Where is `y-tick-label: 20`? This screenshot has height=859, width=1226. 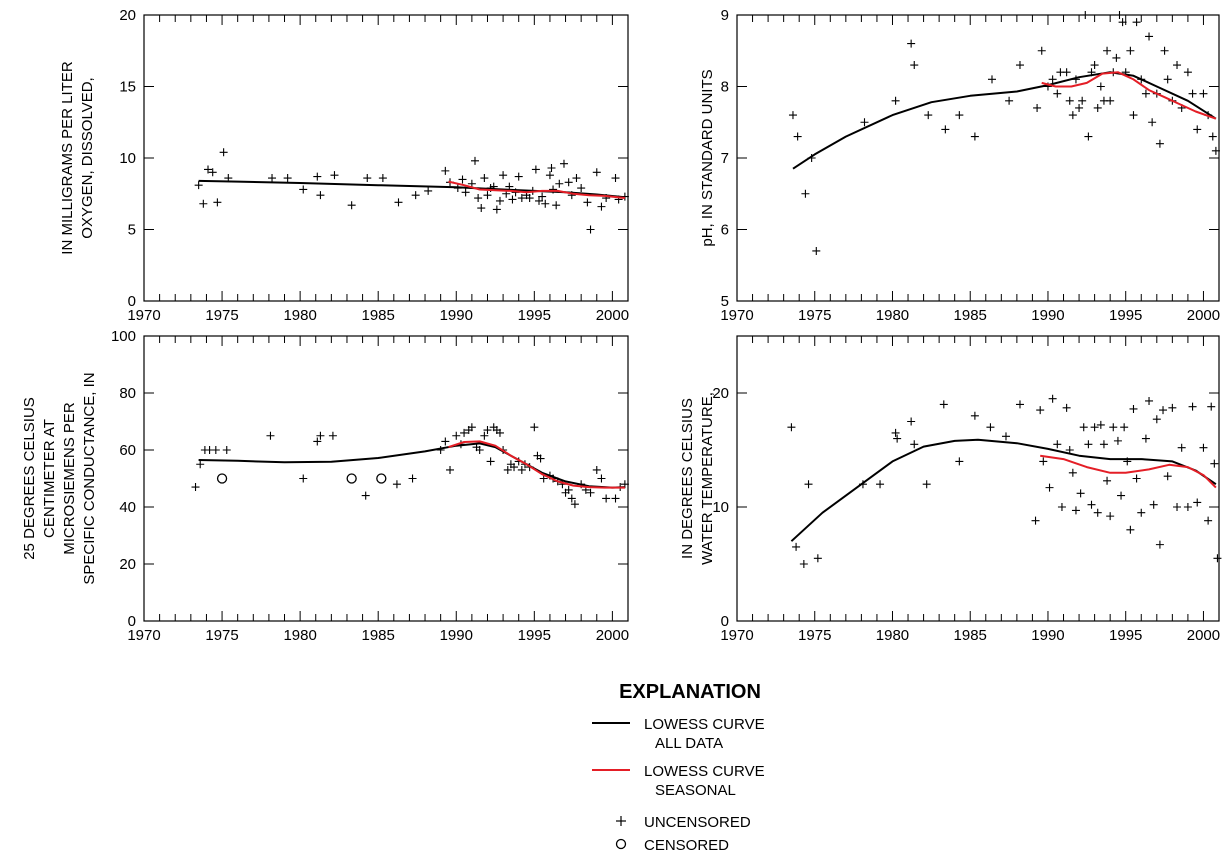
y-tick-label: 20 is located at coordinates (720, 393).